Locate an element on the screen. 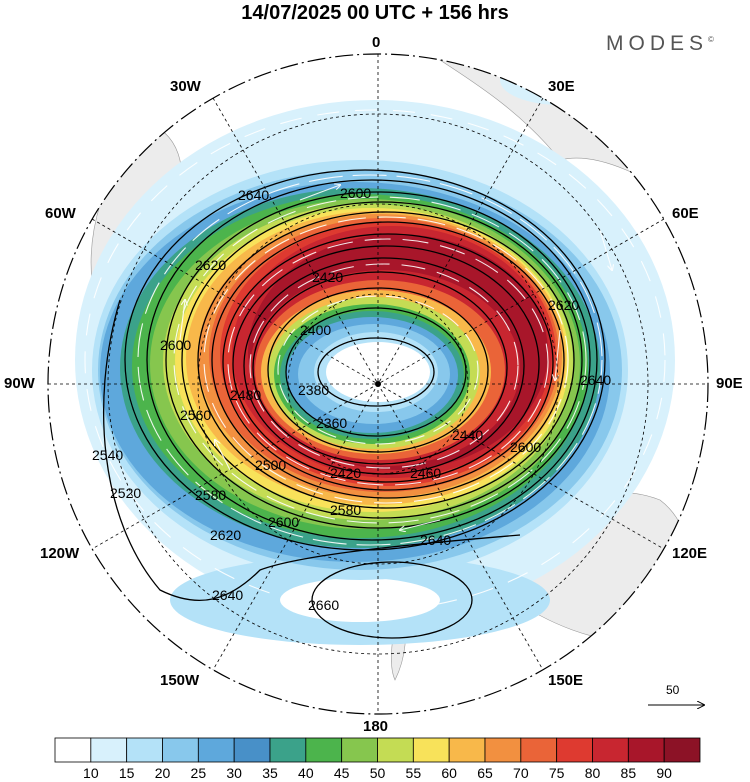 The image size is (750, 782). lon-label-90e: 90E is located at coordinates (729, 383).